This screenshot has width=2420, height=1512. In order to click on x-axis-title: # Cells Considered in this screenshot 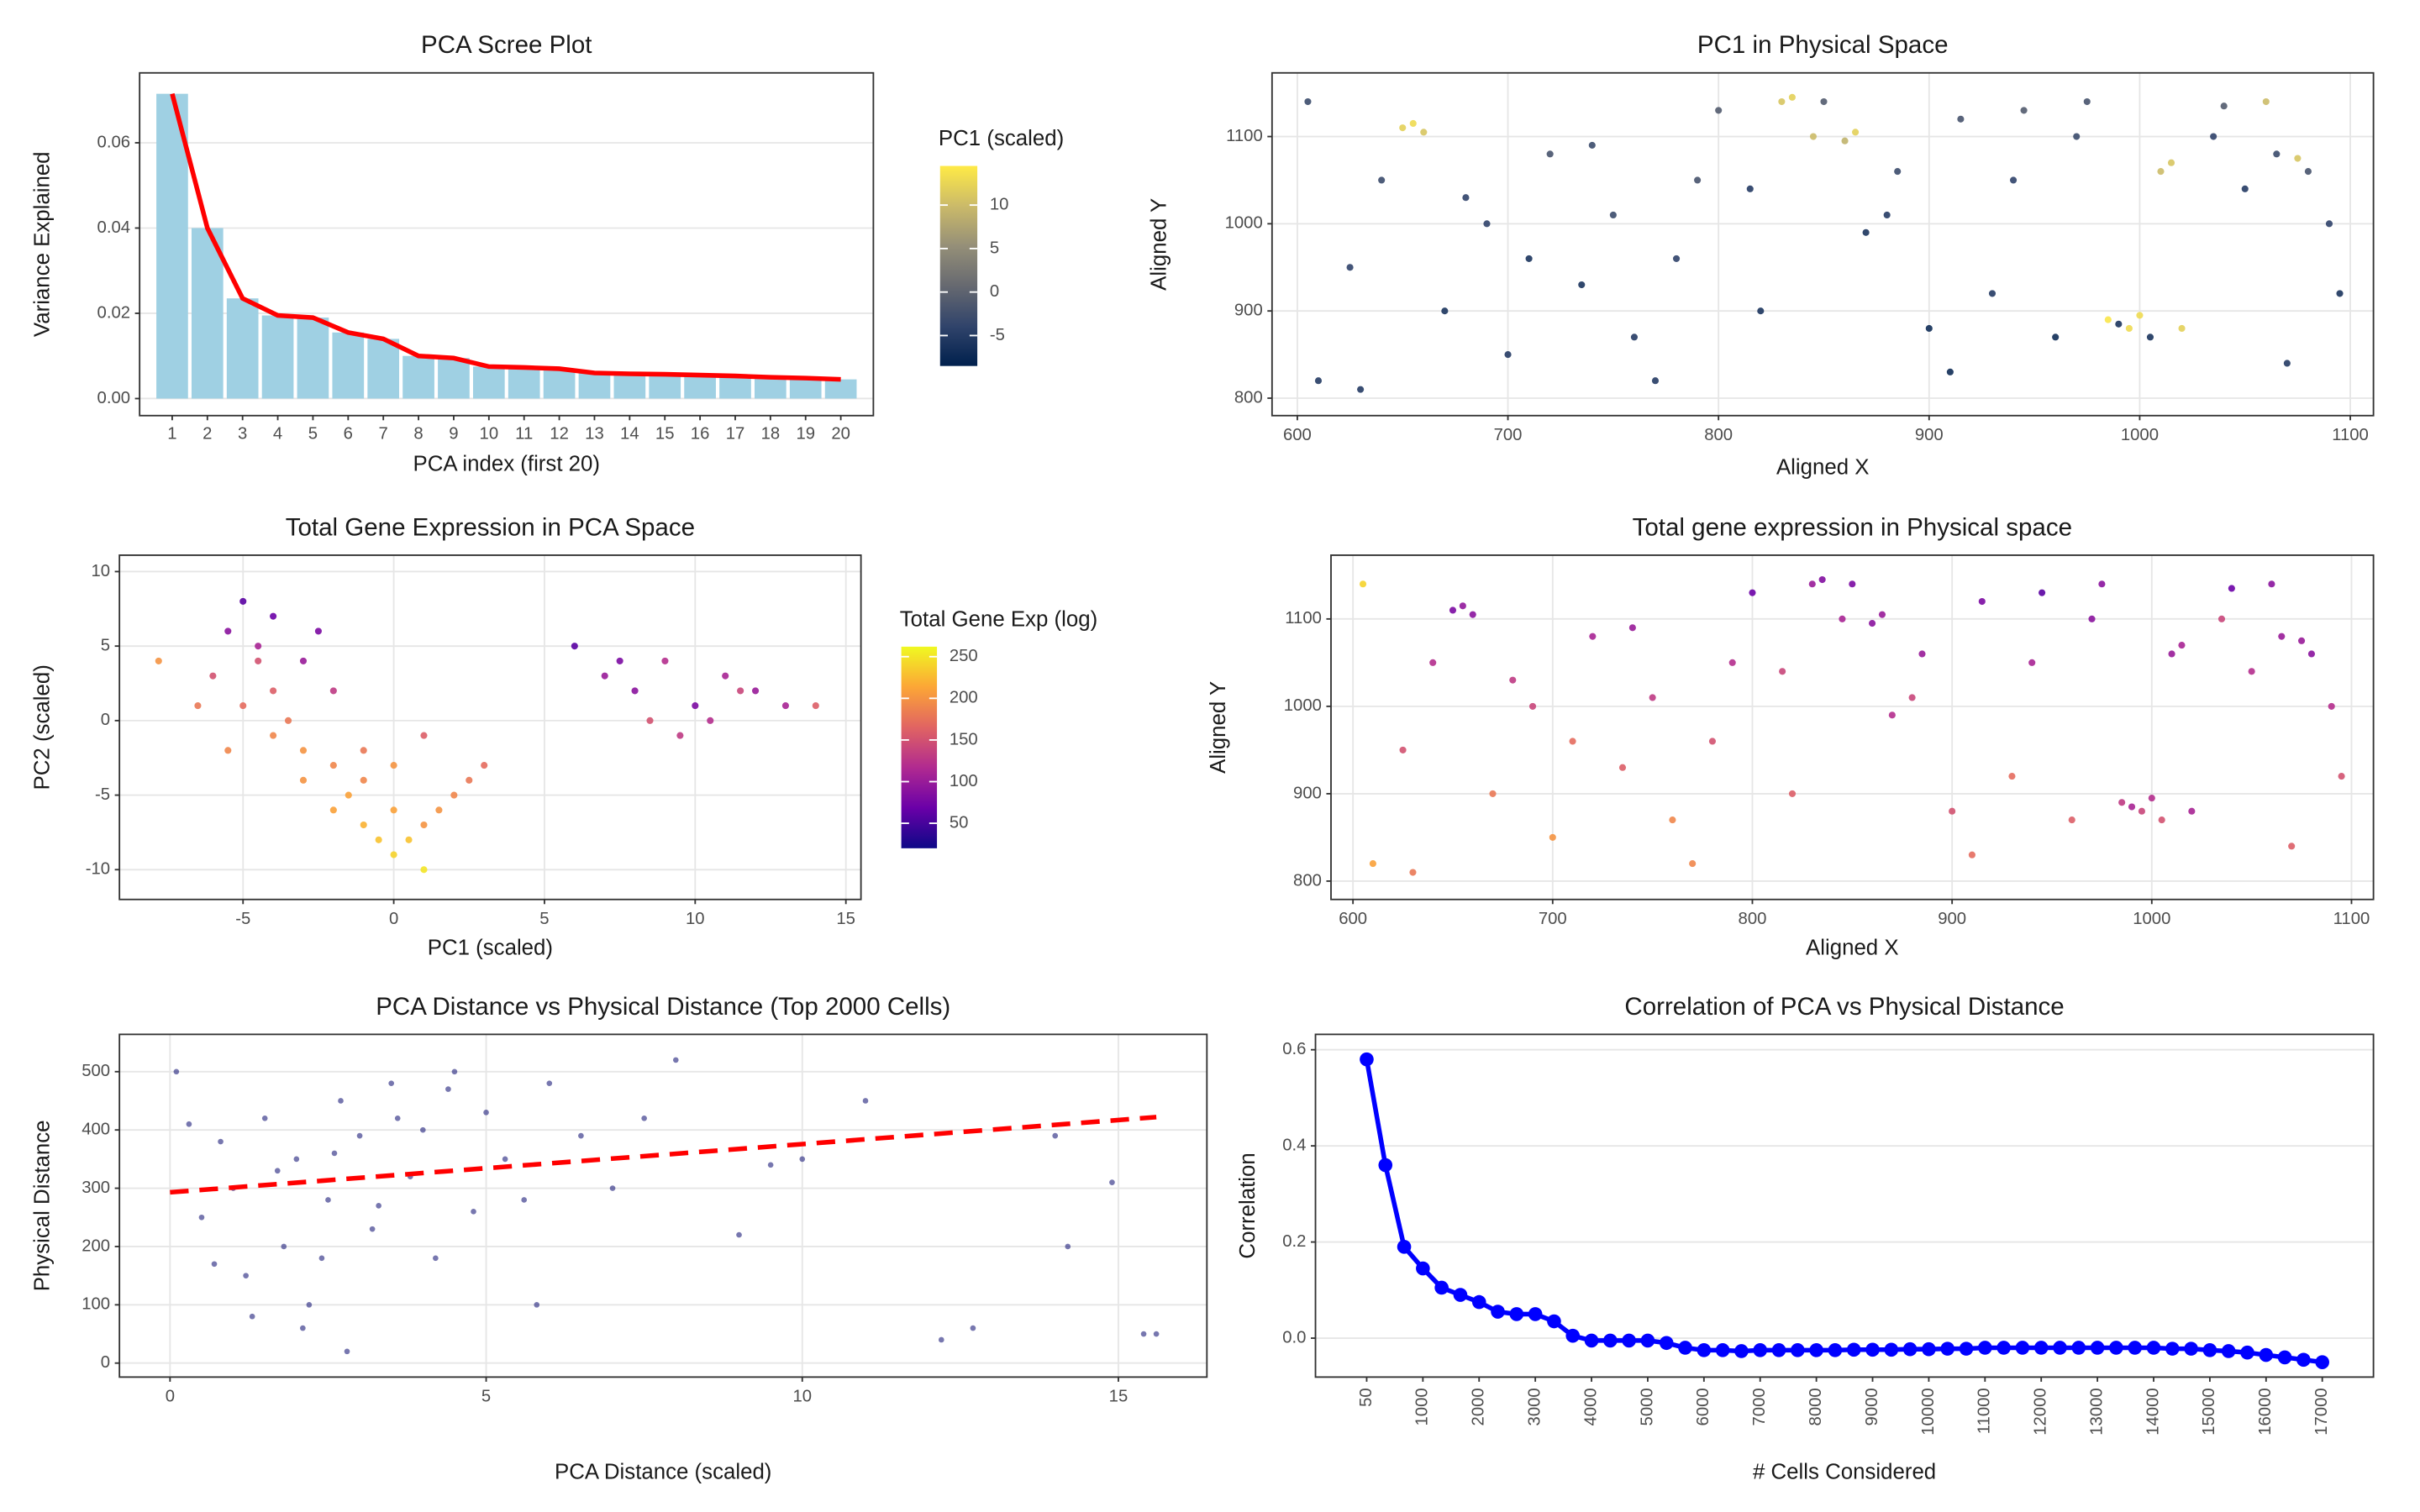, I will do `click(1845, 1472)`.